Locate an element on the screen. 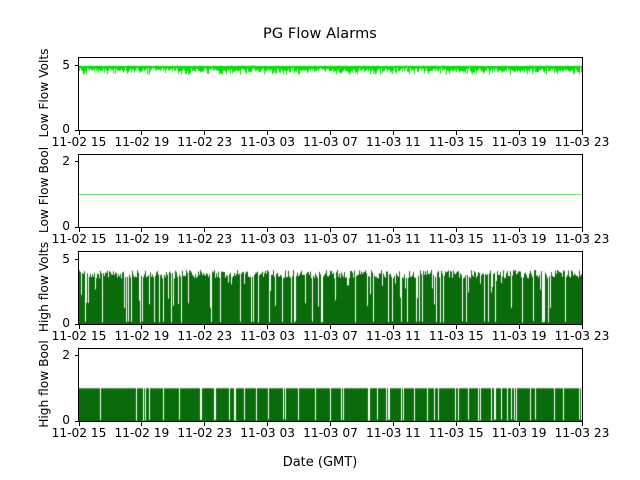 The height and width of the screenshot is (480, 640). x-tick-label-1-6: 11-03 15 is located at coordinates (456, 239).